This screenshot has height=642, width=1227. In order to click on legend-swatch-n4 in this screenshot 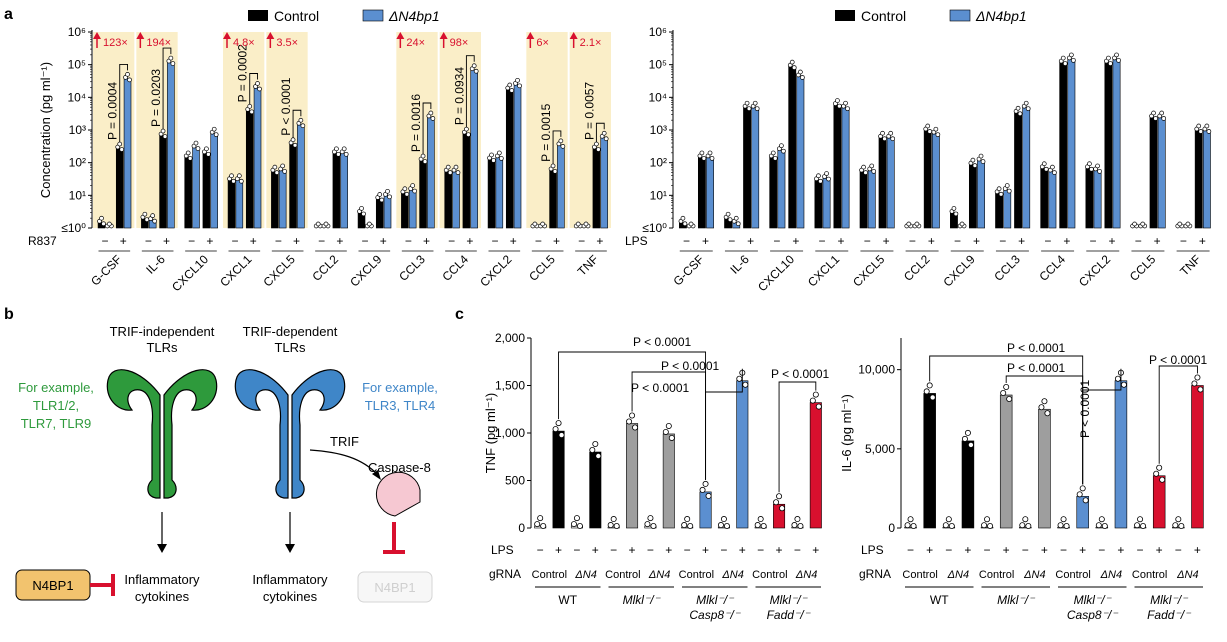, I will do `click(373, 15)`.